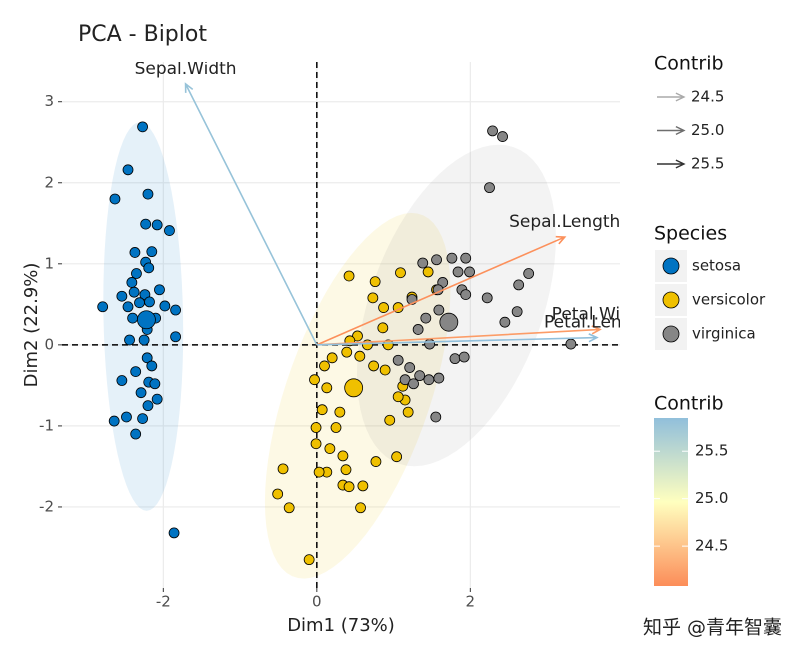 This screenshot has width=801, height=661. What do you see at coordinates (711, 451) in the screenshot?
I see `colorbar-label: 25.5` at bounding box center [711, 451].